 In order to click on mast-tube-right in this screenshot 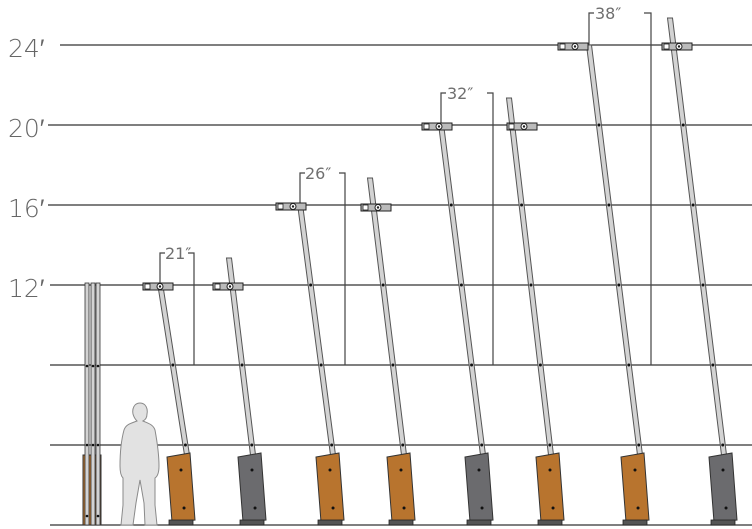, I will do `click(98, 404)`.